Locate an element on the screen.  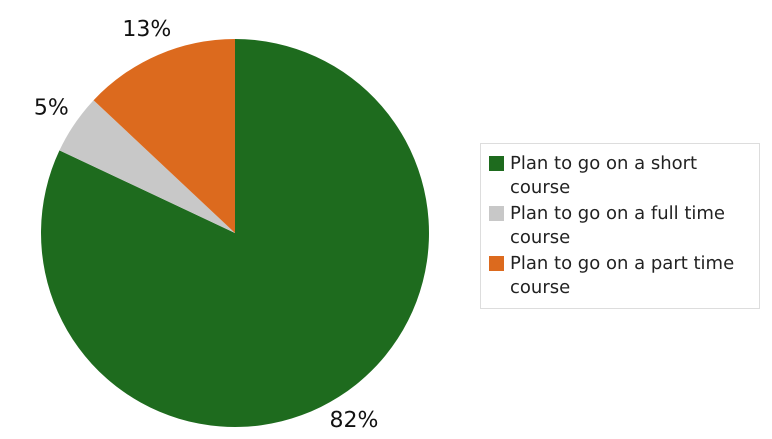
legend-label: Plan to go on a short course is located at coordinates (604, 176).